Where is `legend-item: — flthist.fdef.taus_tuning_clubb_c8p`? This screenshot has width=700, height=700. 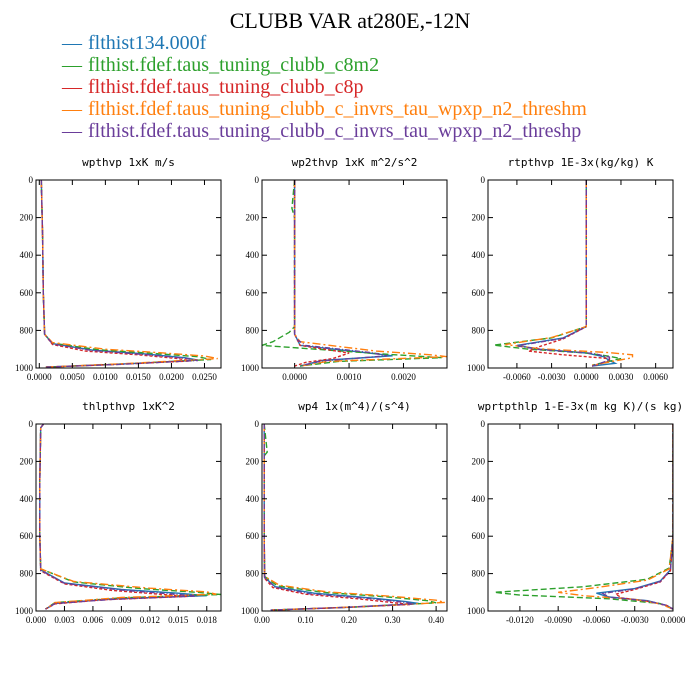
legend-item: — flthist.fdef.taus_tuning_clubb_c8p is located at coordinates (324, 87).